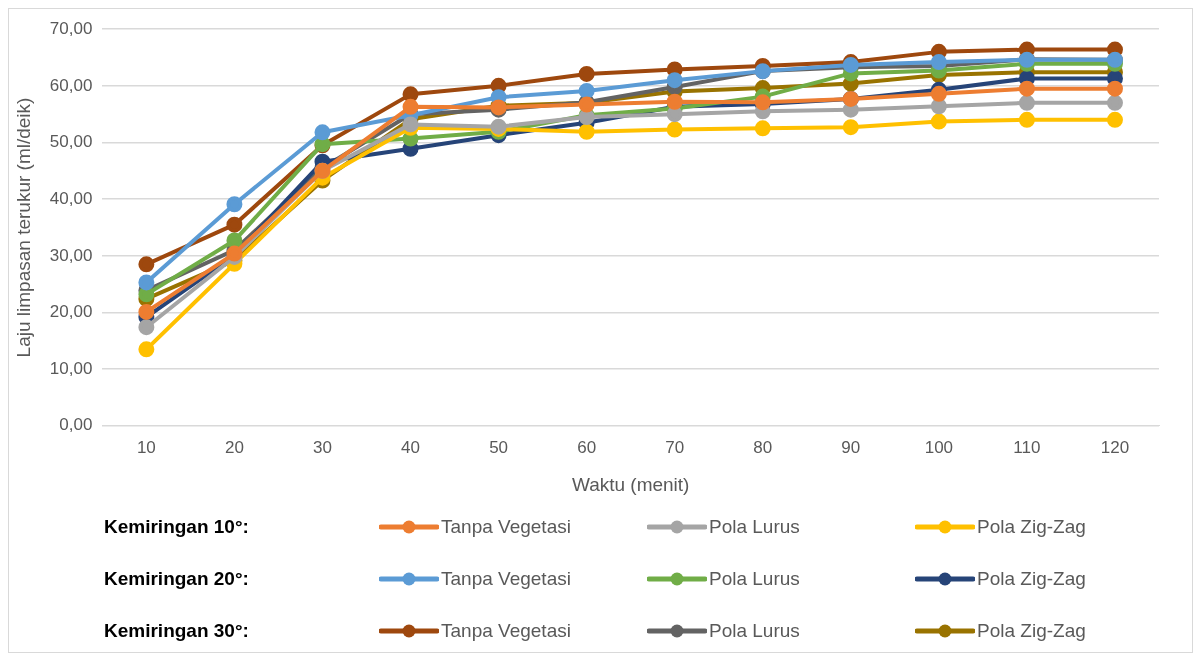 The image size is (1203, 663). What do you see at coordinates (71, 28) in the screenshot?
I see `y-tick-label: 70,00` at bounding box center [71, 28].